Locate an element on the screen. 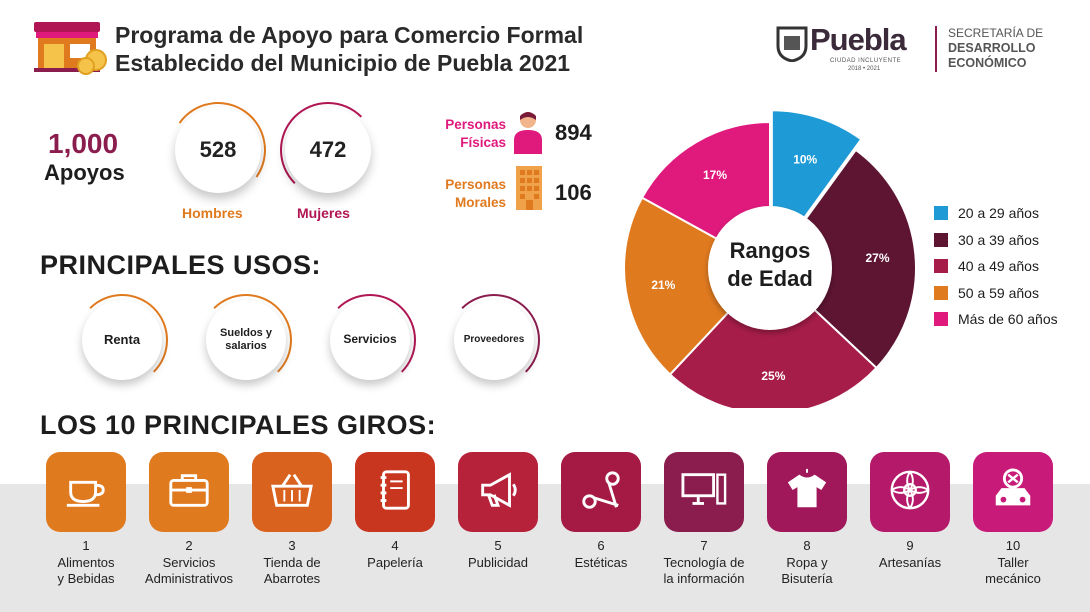 The height and width of the screenshot is (612, 1090). store-logo is located at coordinates (70, 48).